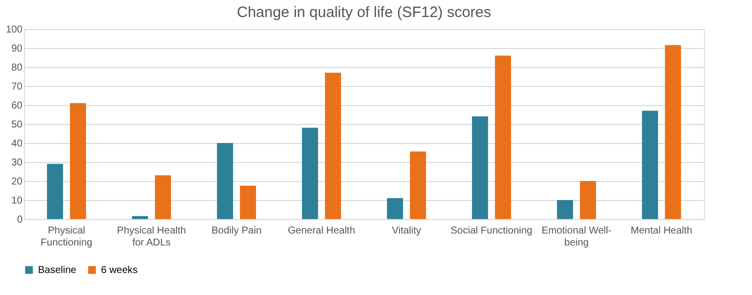  What do you see at coordinates (17, 144) in the screenshot?
I see `y-tick-label: 40` at bounding box center [17, 144].